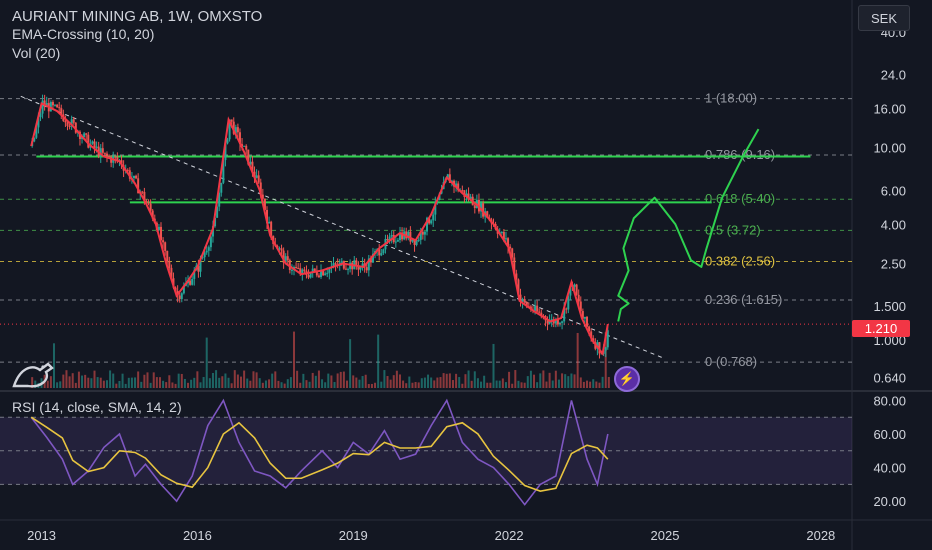 The image size is (932, 550). Describe the element at coordinates (36, 53) in the screenshot. I see `volume-indicator-label: Vol (20)` at that location.